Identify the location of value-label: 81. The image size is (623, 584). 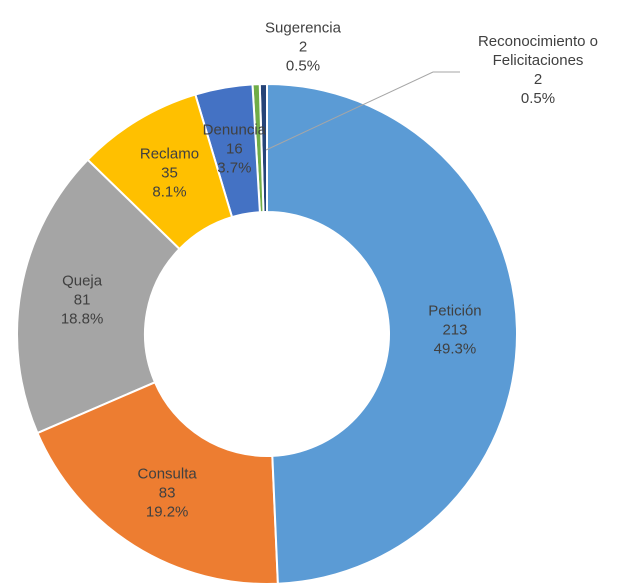
(82, 300).